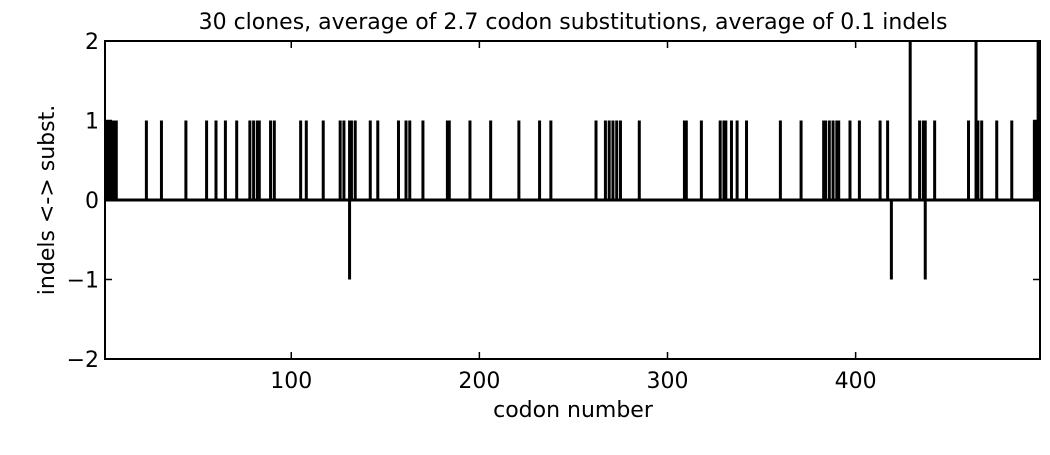  What do you see at coordinates (92, 42) in the screenshot?
I see `y-tick-label: 2` at bounding box center [92, 42].